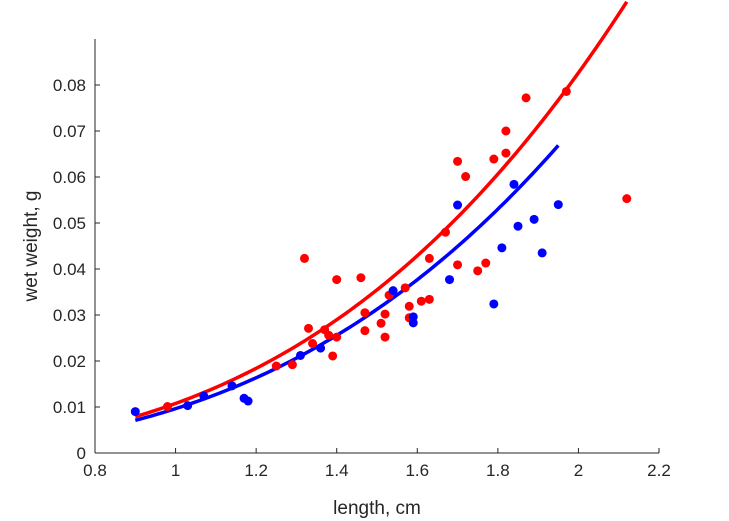 The height and width of the screenshot is (521, 729). Describe the element at coordinates (659, 470) in the screenshot. I see `x-tick-label: 2.2` at that location.